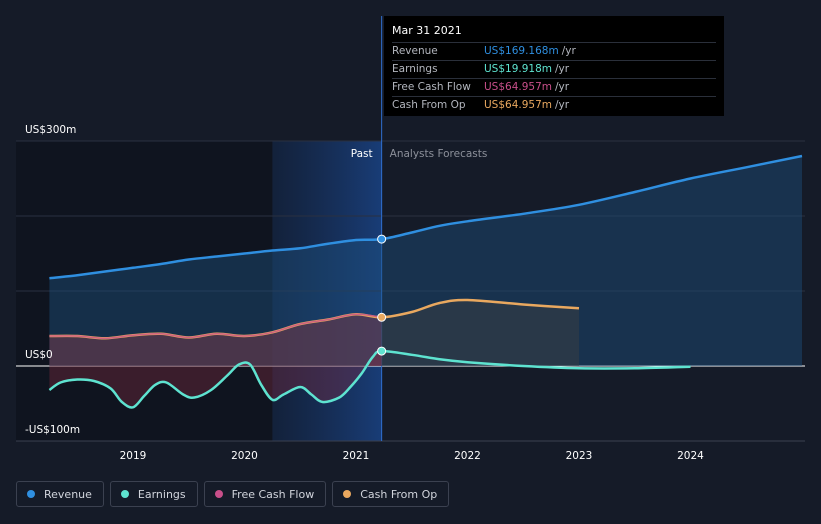 This screenshot has height=524, width=821. Describe the element at coordinates (579, 456) in the screenshot. I see `x-tick-label: 2023` at that location.